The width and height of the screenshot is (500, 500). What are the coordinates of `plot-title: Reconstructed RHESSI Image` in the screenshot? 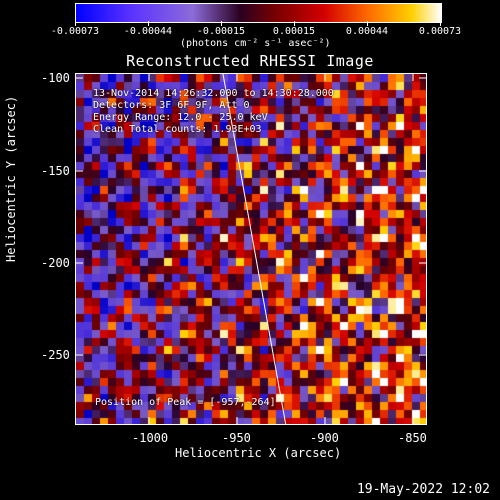 It's located at (250, 61).